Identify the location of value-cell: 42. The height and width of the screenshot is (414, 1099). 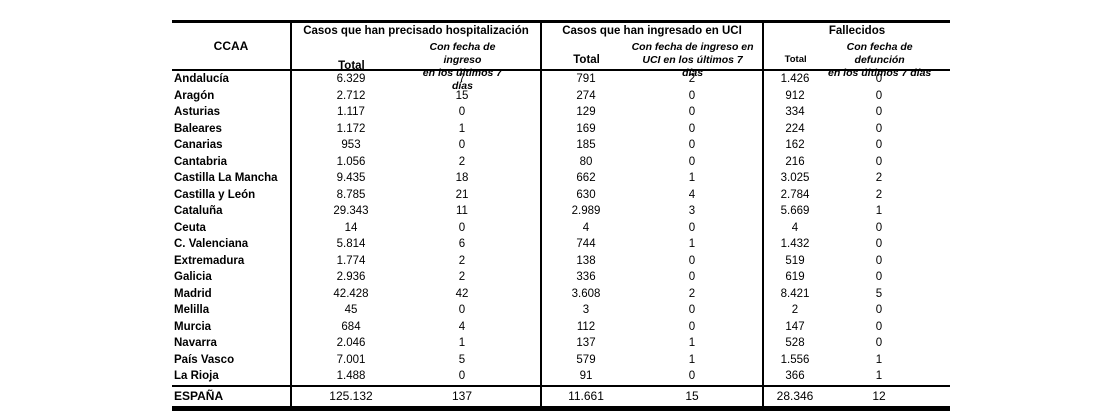
(462, 293).